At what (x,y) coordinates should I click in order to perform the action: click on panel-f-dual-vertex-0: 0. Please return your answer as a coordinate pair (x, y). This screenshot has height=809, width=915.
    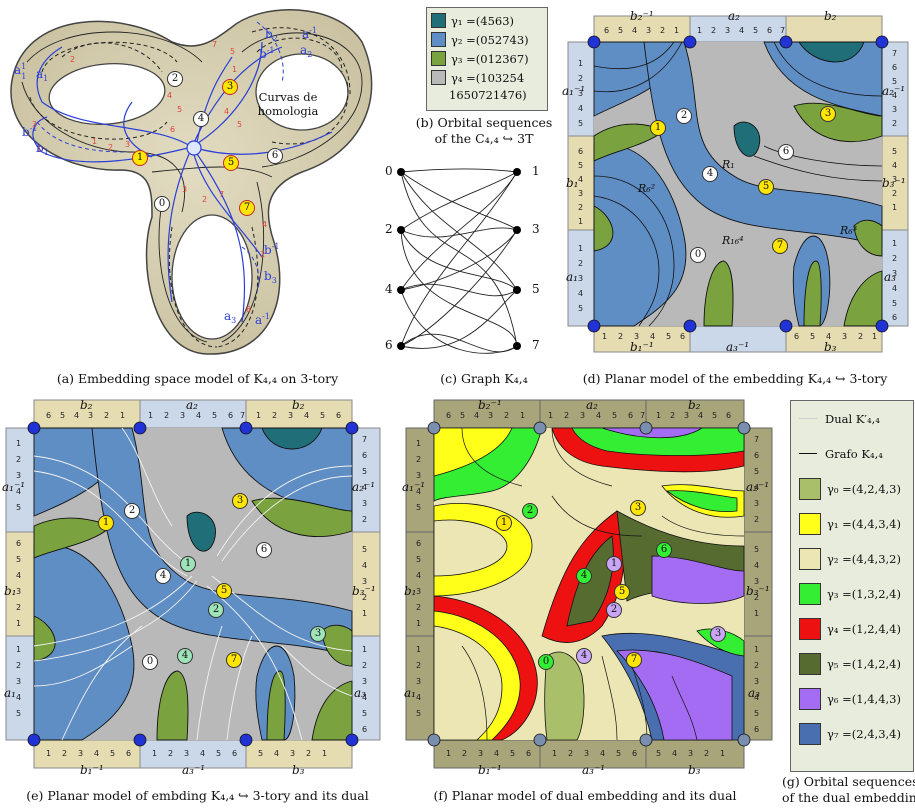
    Looking at the image, I should click on (546, 662).